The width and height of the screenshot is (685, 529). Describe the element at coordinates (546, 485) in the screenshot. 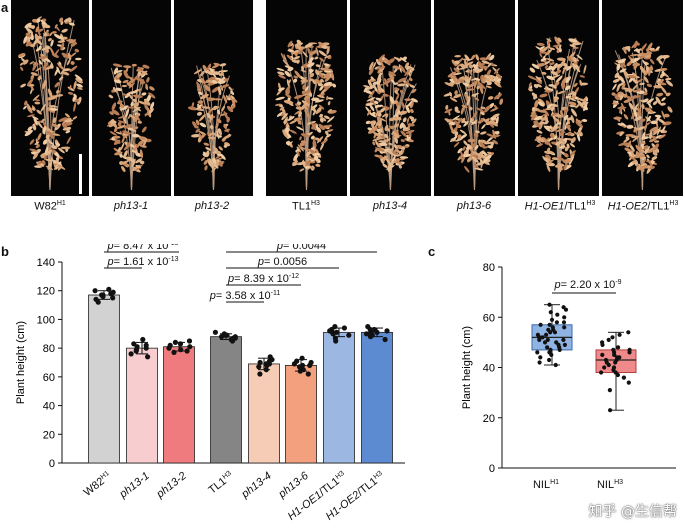

I see `x-tick-label: NILH1` at that location.